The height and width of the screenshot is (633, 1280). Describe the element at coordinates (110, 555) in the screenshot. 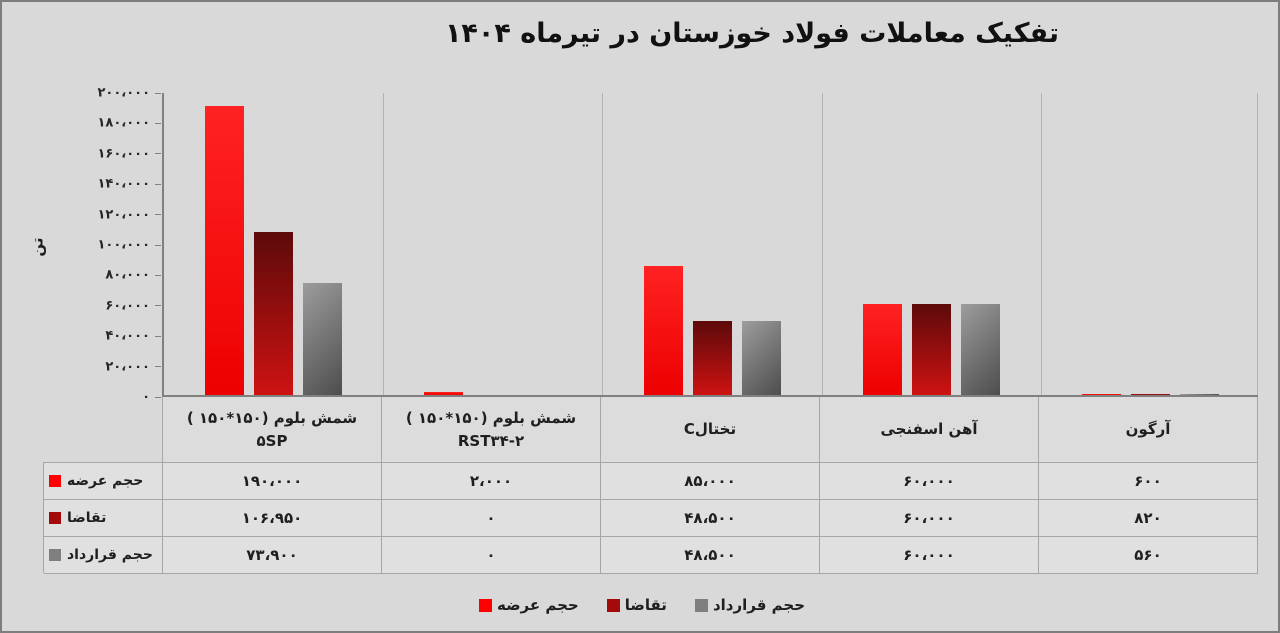

I see `row-header-label: حجم قرارداد` at that location.